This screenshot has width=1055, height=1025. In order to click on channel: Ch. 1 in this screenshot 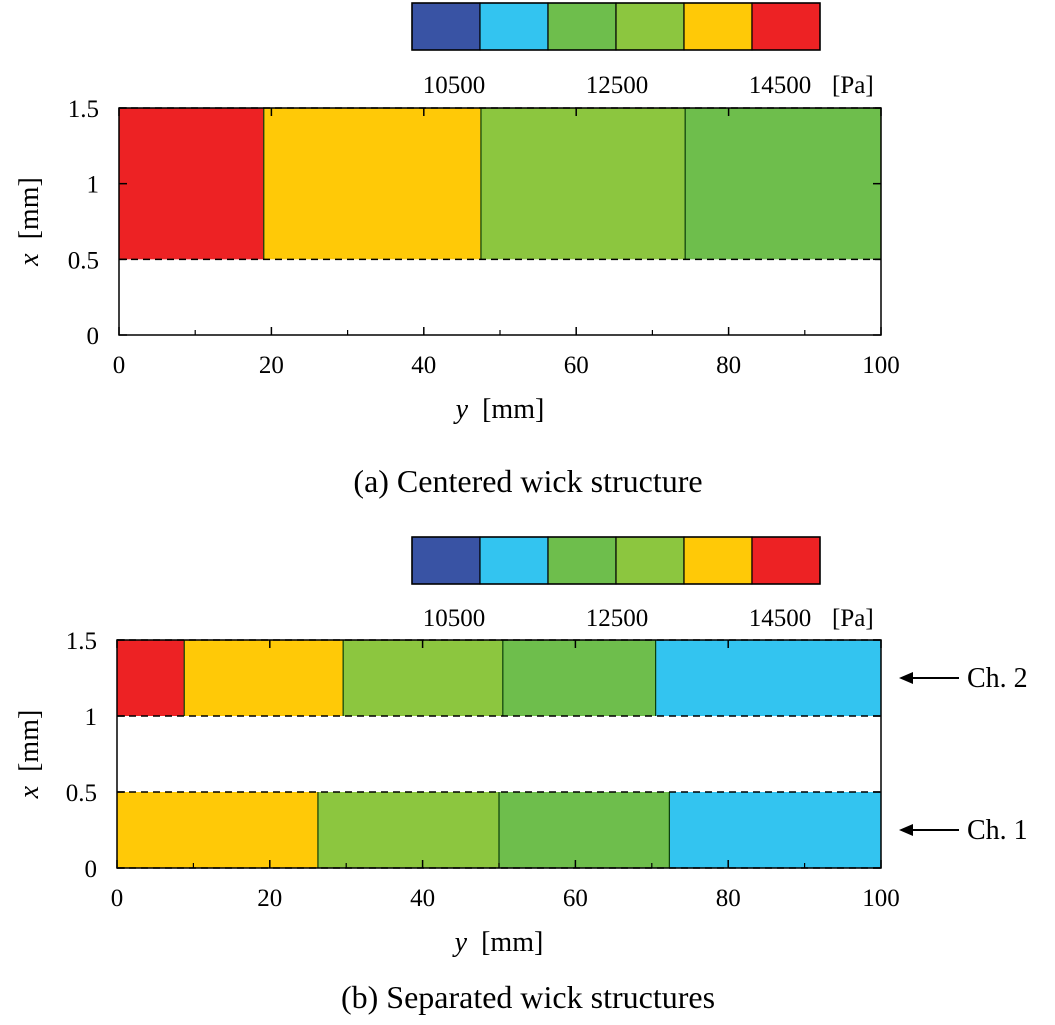, I will do `click(572, 830)`.